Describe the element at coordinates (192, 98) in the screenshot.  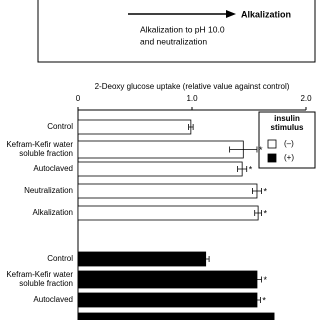
I see `x-tick-label: 1.0` at that location.